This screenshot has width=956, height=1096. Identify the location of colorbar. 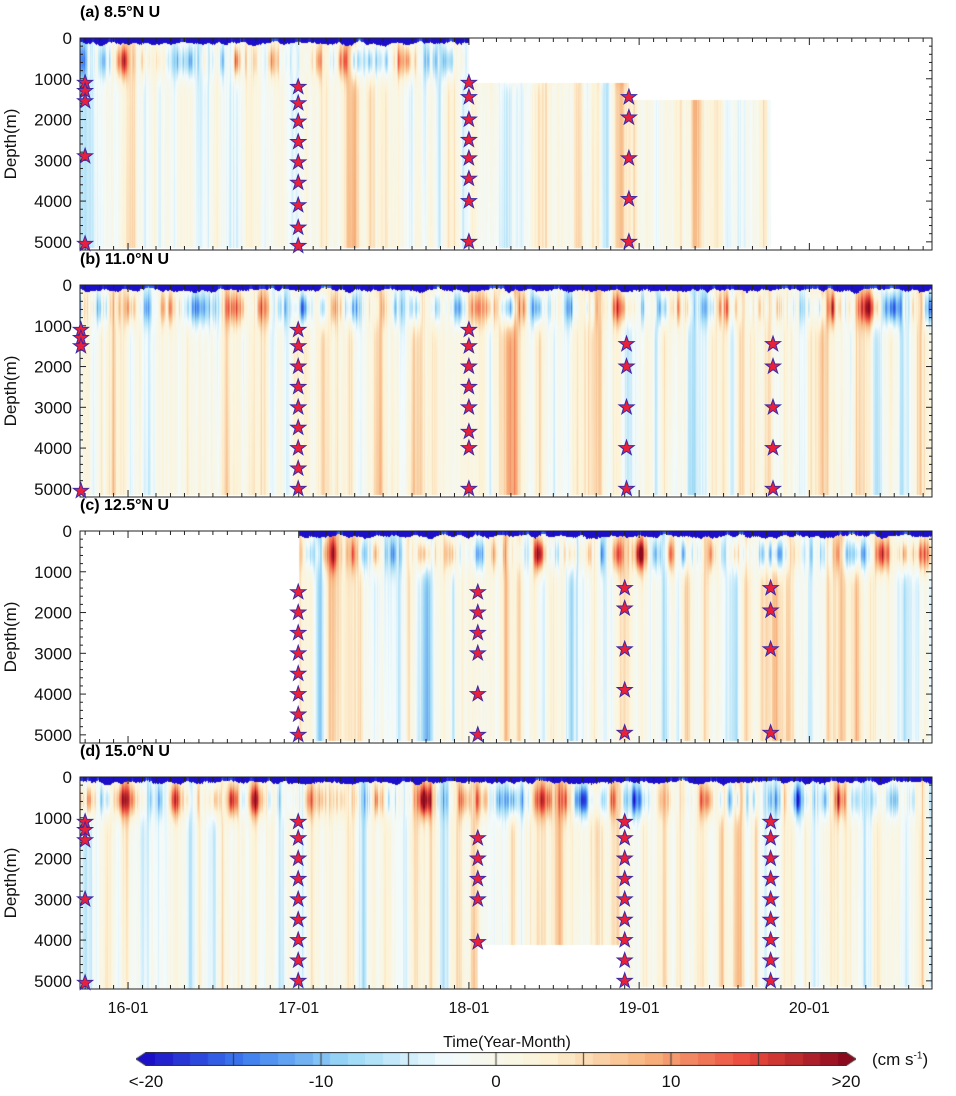
(496, 1059).